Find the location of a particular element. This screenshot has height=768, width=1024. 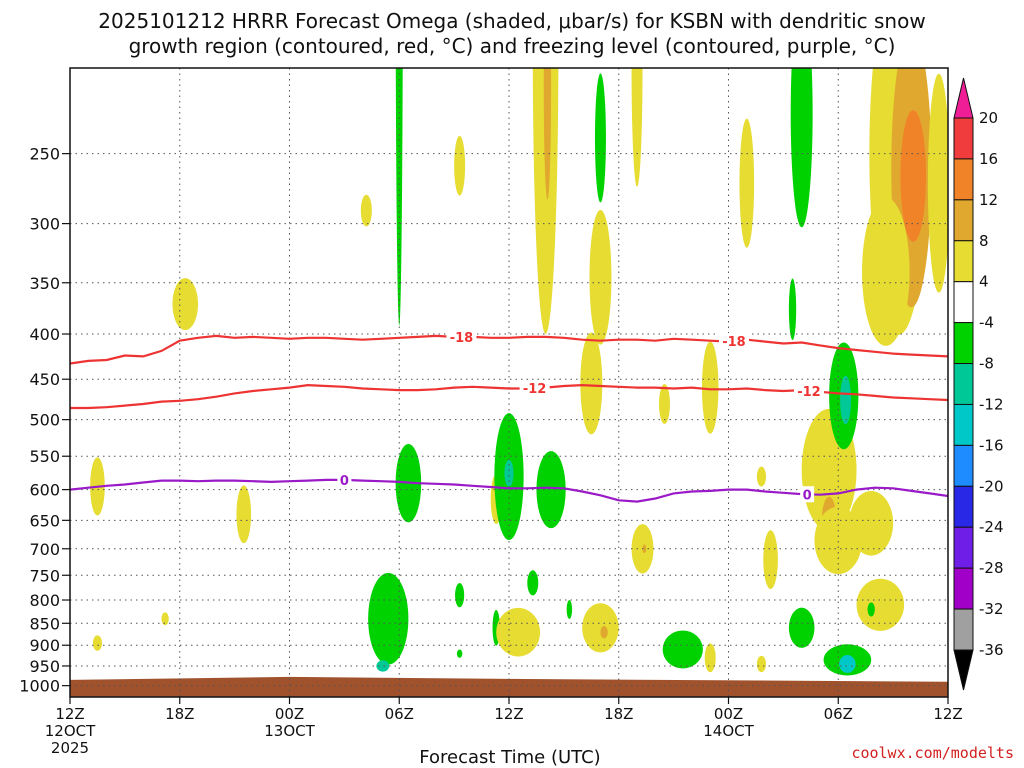

y-tick-label-400: 400 is located at coordinates (44, 334).